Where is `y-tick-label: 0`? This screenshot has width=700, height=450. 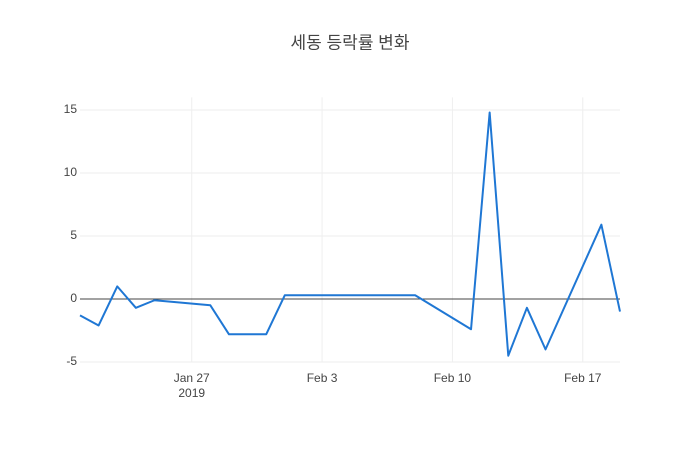
y-tick-label: 0 is located at coordinates (73, 298).